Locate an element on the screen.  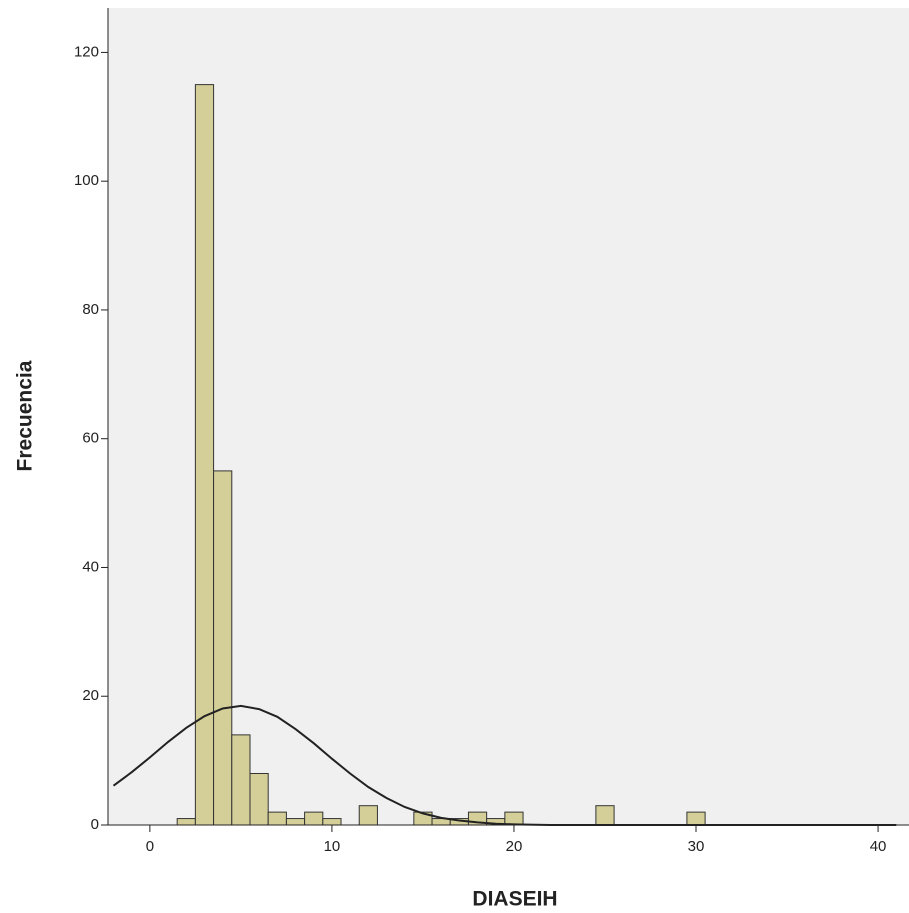
y-tick-label: 120 is located at coordinates (86, 51).